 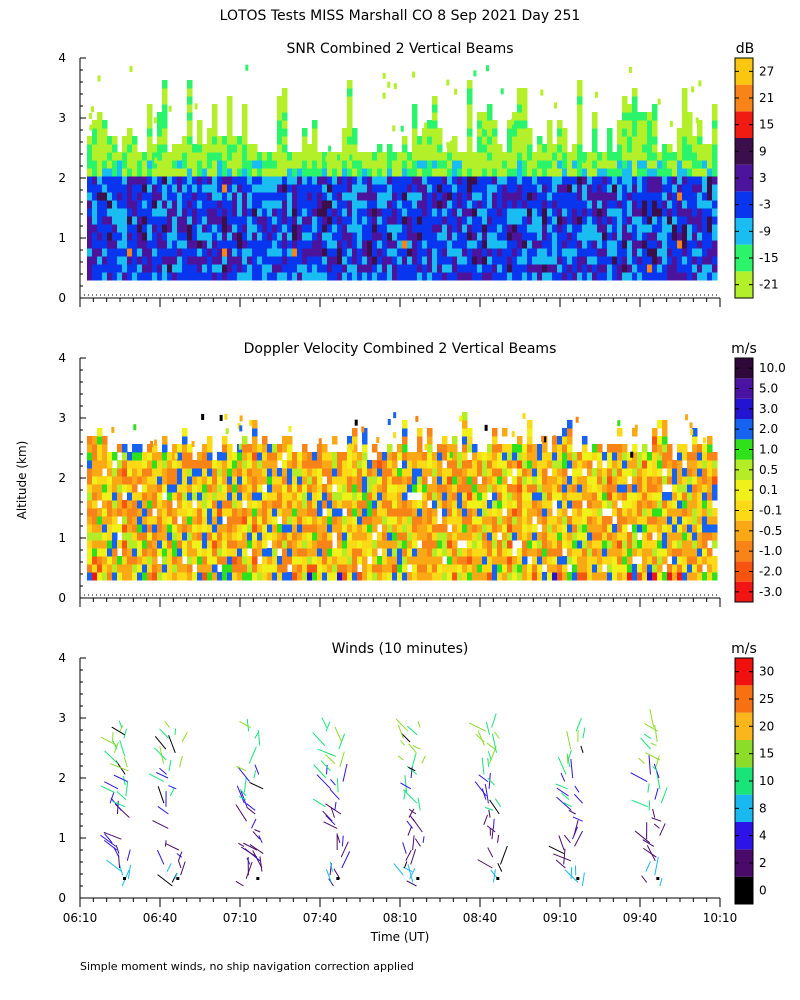 What do you see at coordinates (330, 148) in the screenshot?
I see `field-speck` at bounding box center [330, 148].